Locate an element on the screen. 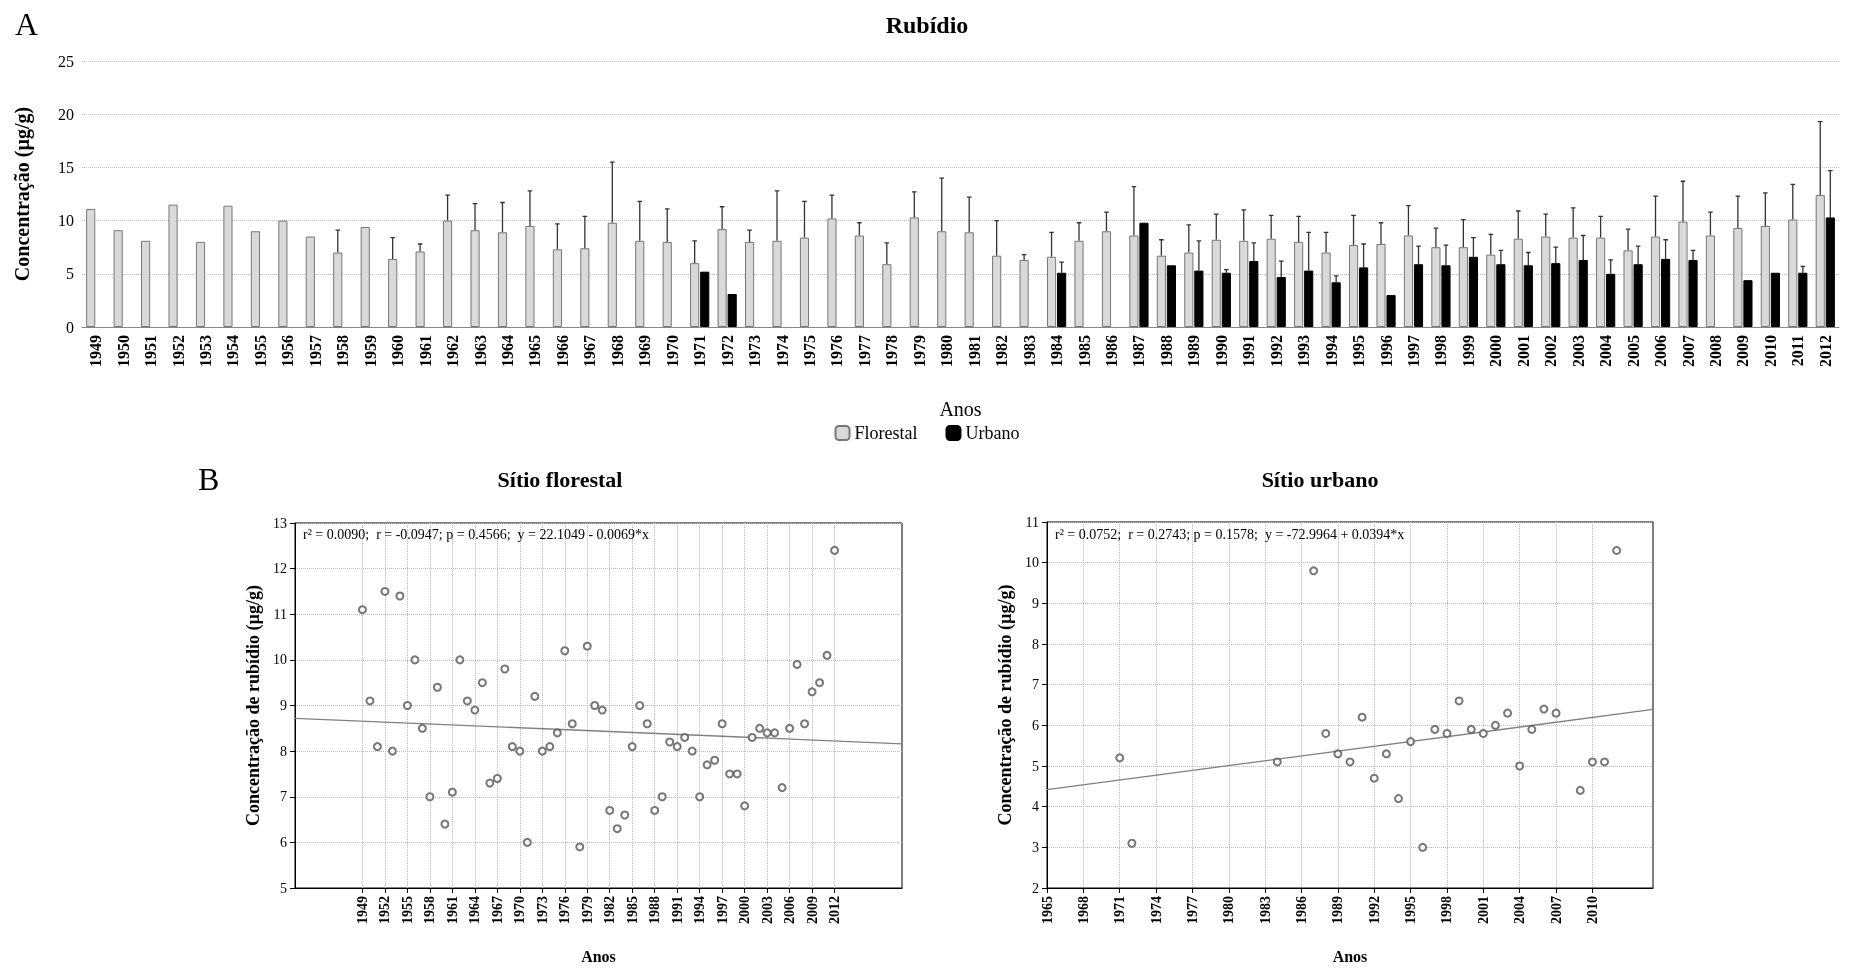 The image size is (1854, 969). x-tick-label: 2010 is located at coordinates (1770, 351).